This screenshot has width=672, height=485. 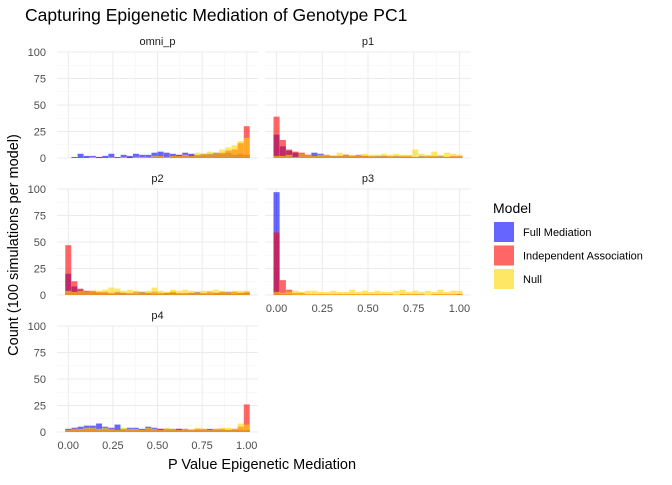 I want to click on y-tick-label: 100, so click(x=37, y=53).